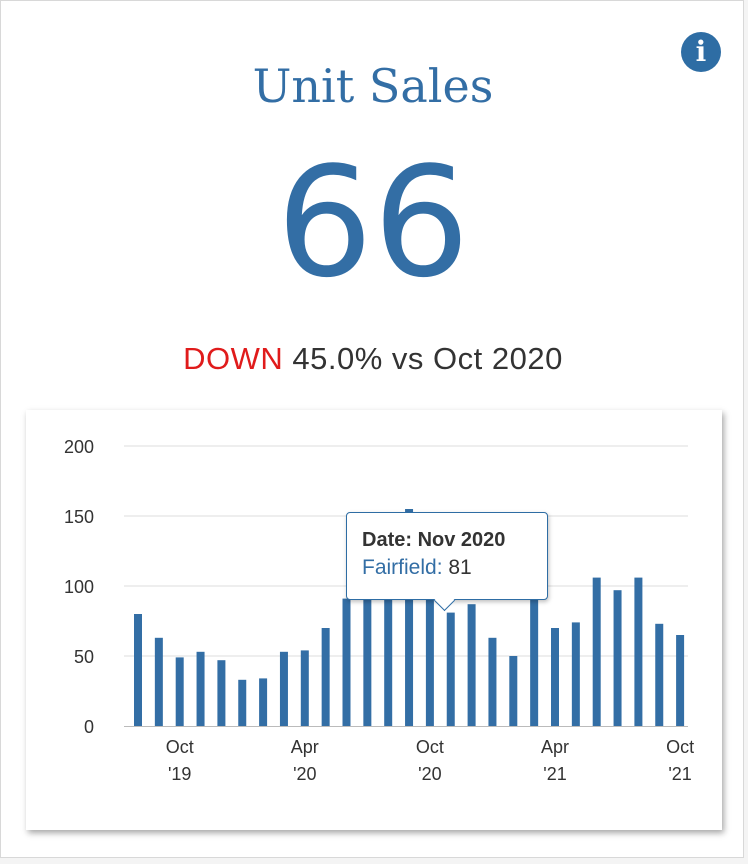 The height and width of the screenshot is (864, 748). I want to click on change-text: 45.0% vs Oct 2020, so click(427, 358).